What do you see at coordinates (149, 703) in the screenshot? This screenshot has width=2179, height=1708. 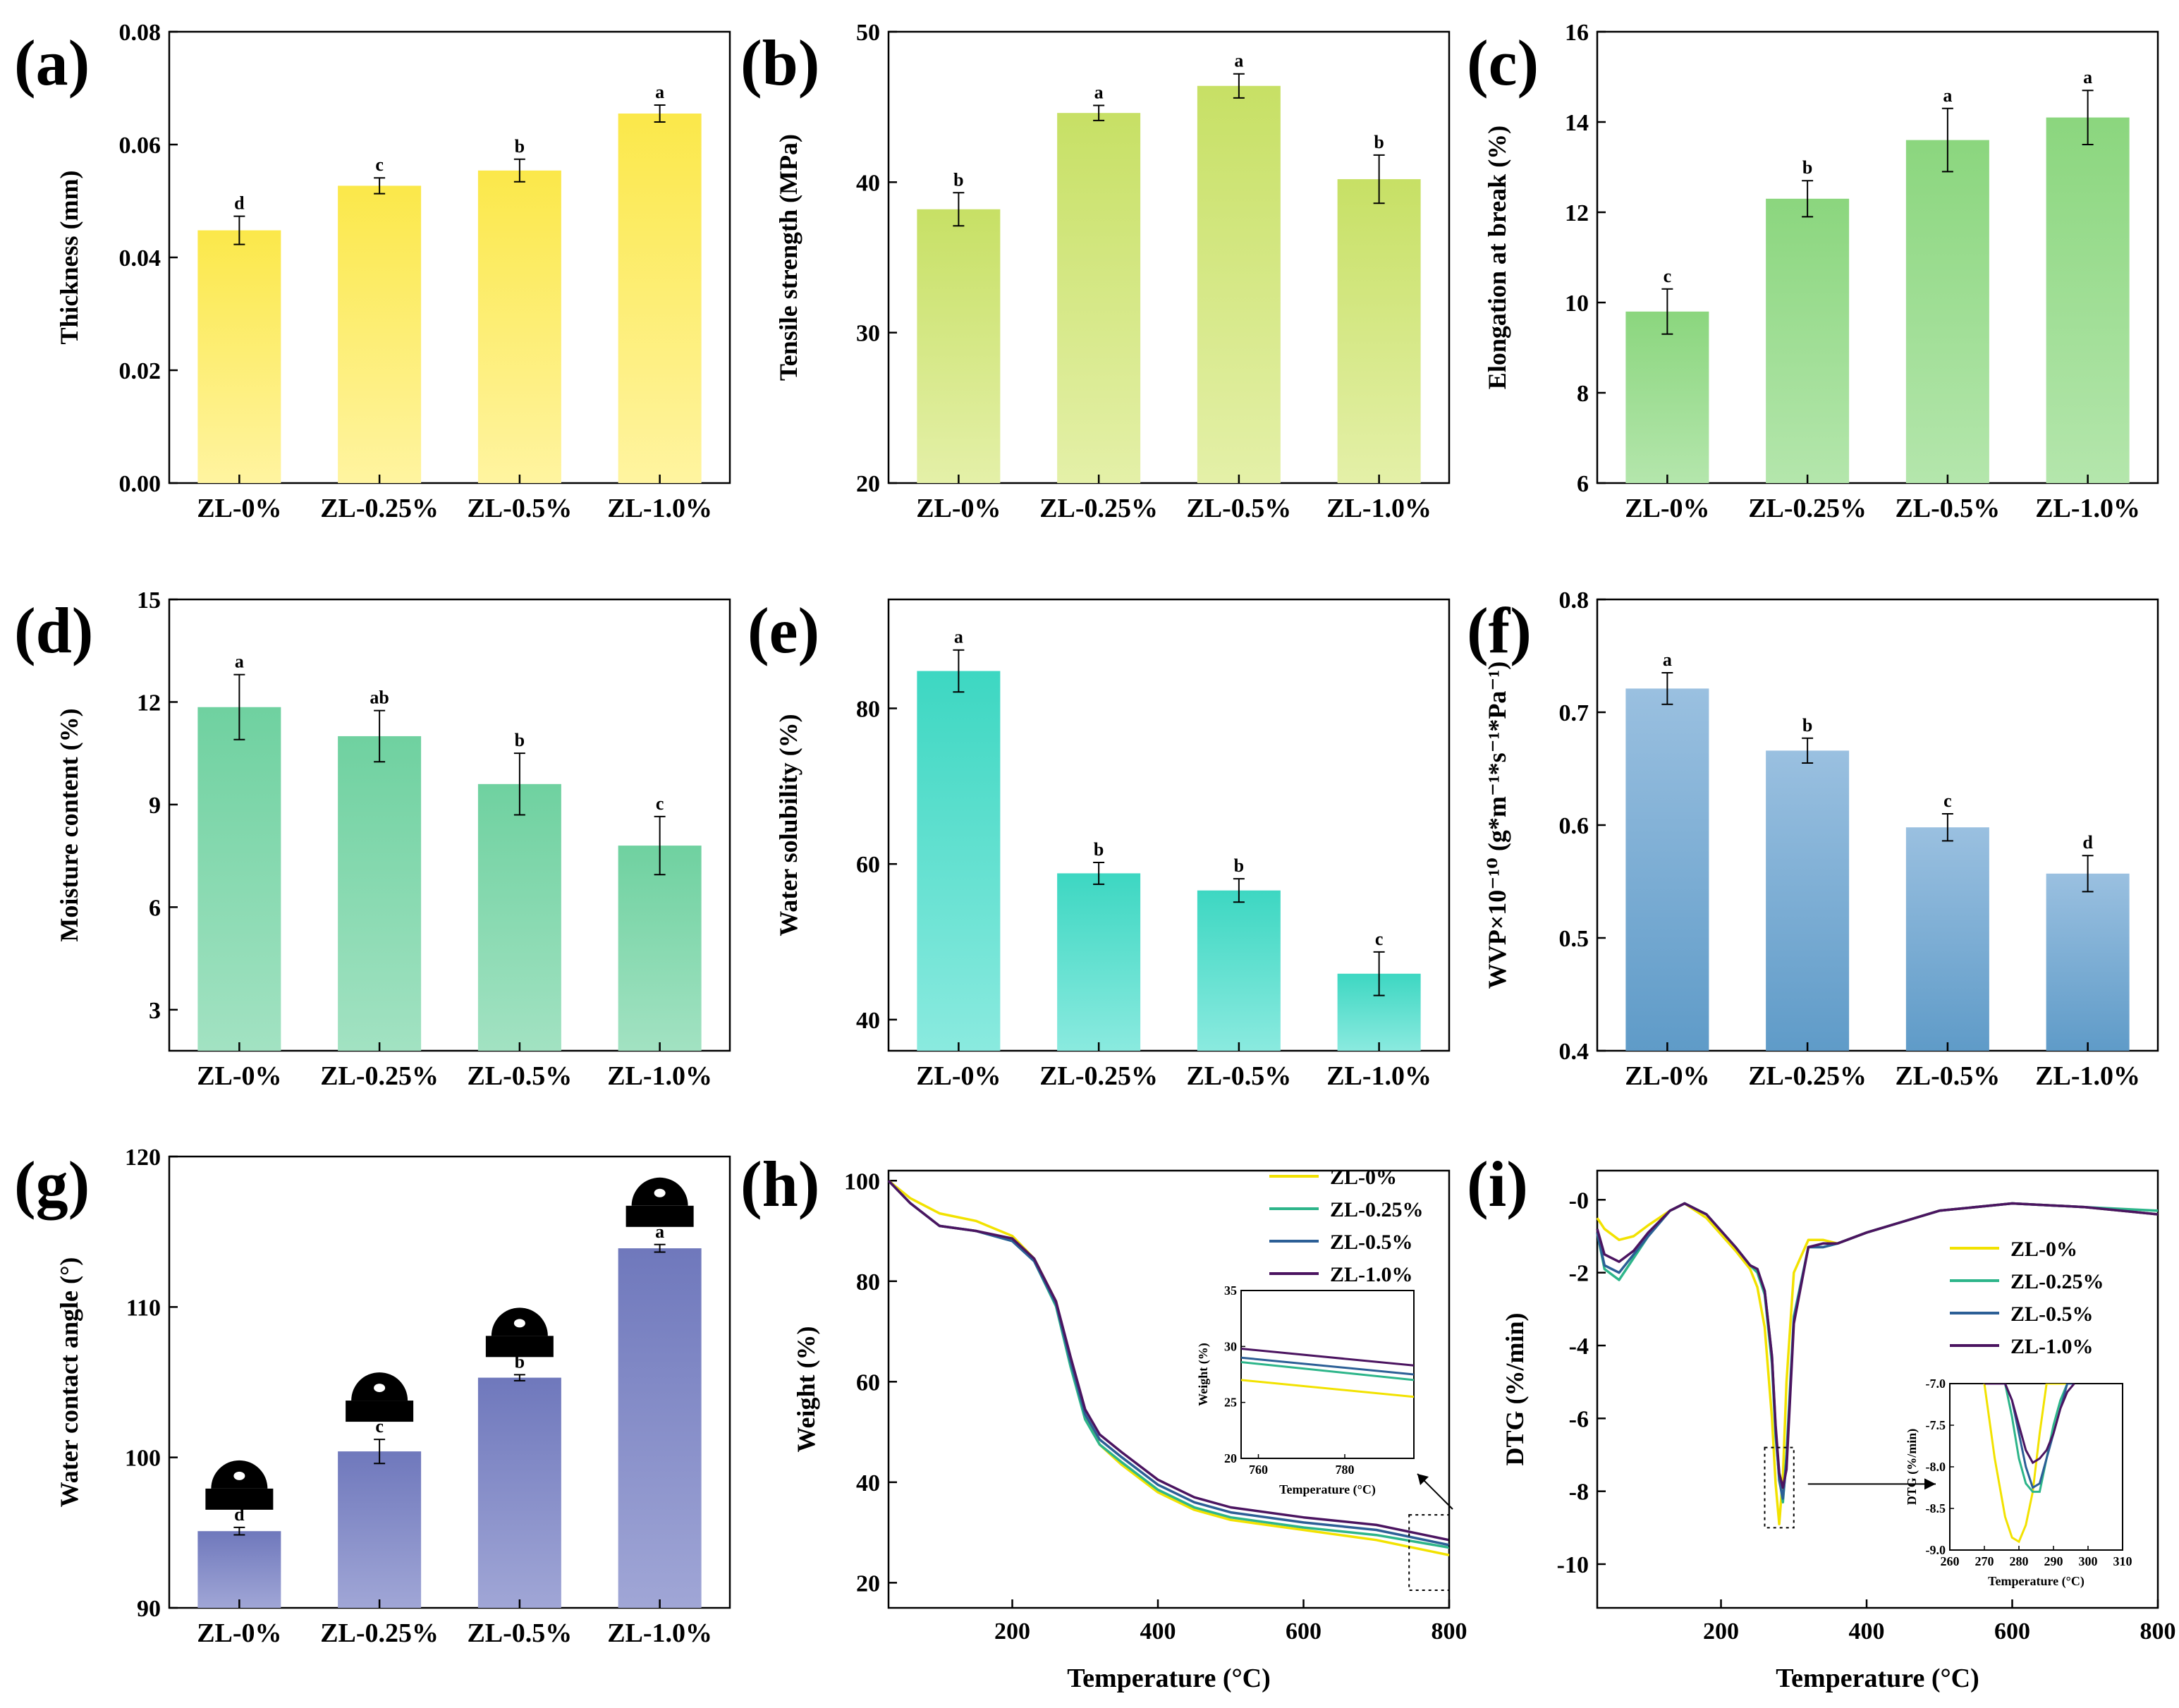 I see `y-tick-label: 12` at bounding box center [149, 703].